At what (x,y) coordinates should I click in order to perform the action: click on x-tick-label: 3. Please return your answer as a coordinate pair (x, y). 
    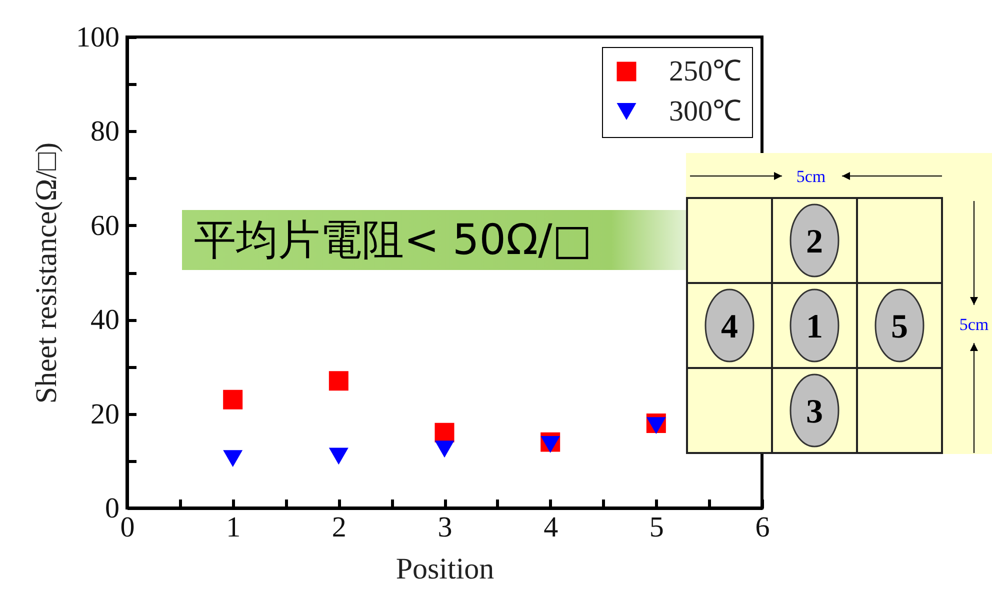
    Looking at the image, I should click on (445, 528).